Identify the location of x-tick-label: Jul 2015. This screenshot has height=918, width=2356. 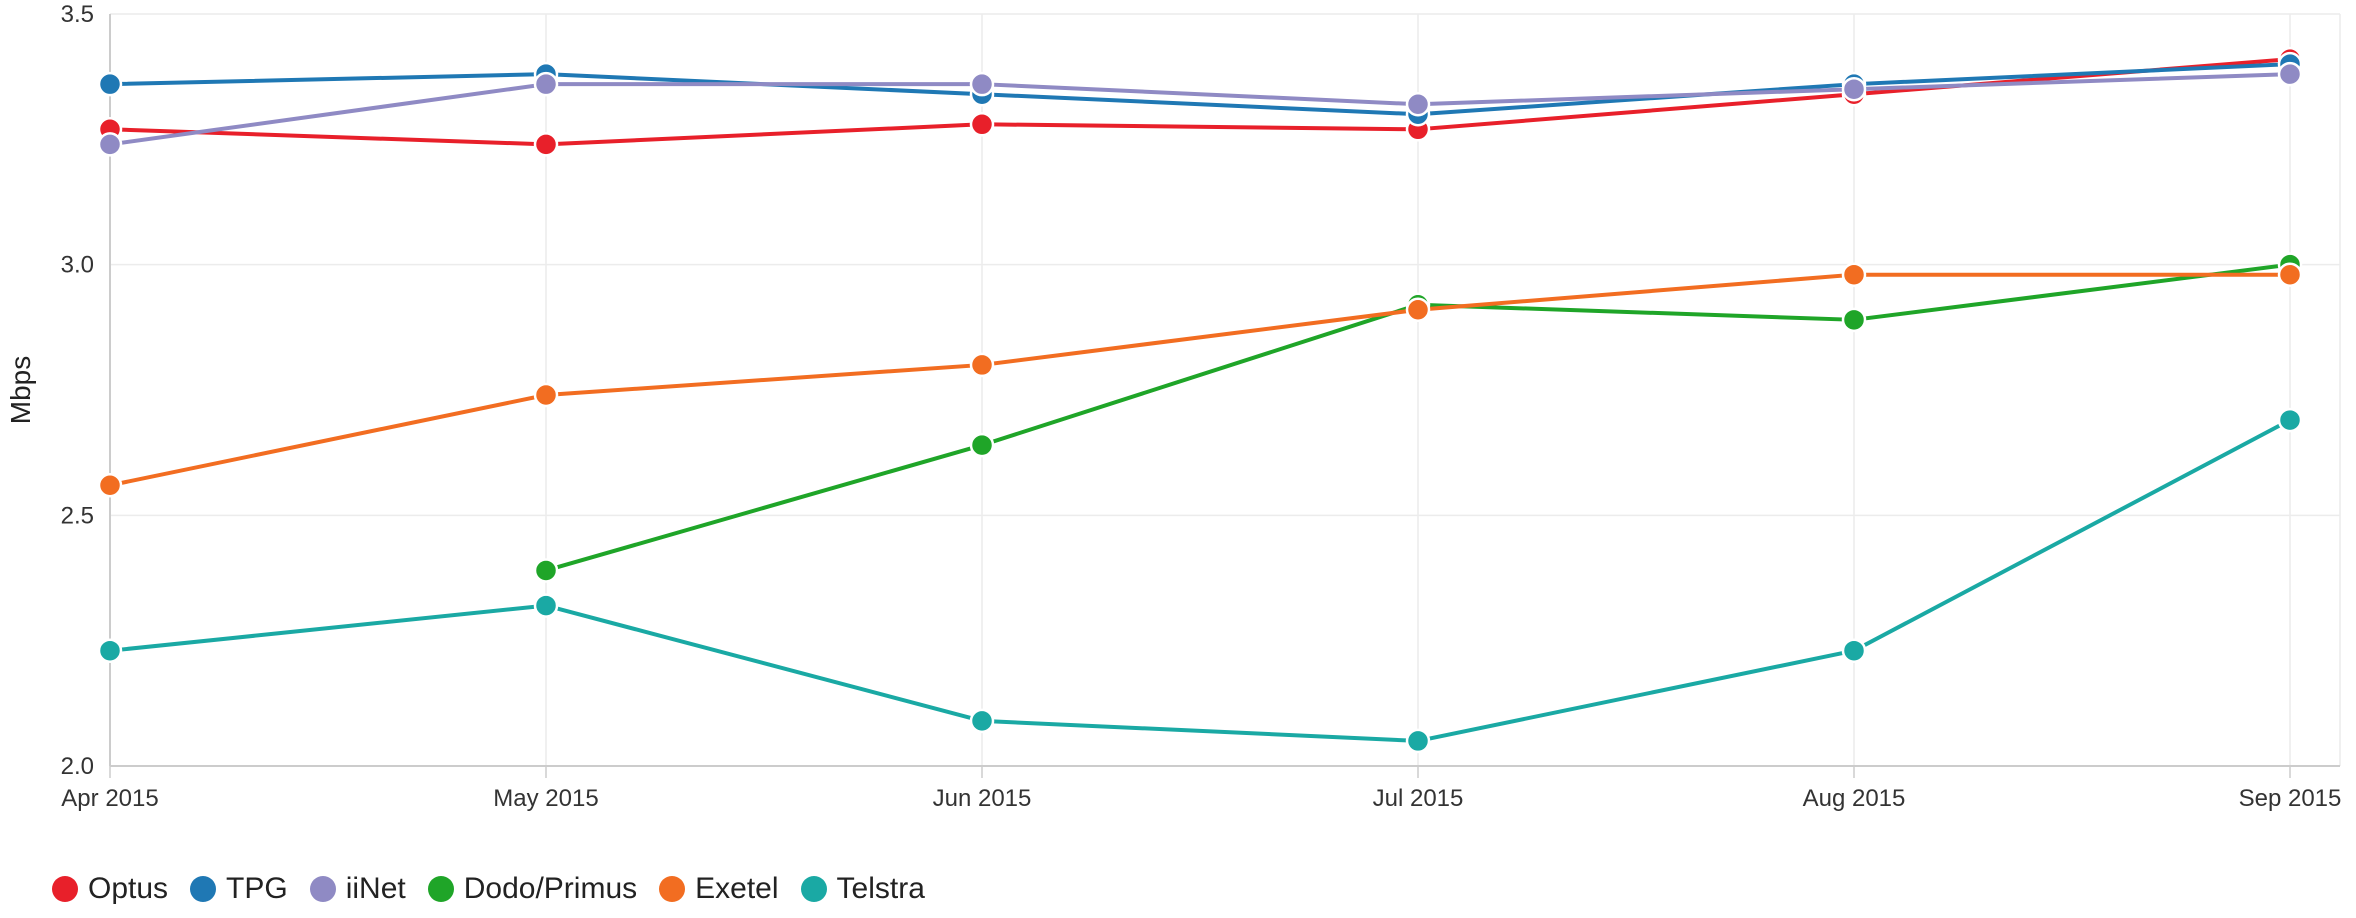
(1418, 798).